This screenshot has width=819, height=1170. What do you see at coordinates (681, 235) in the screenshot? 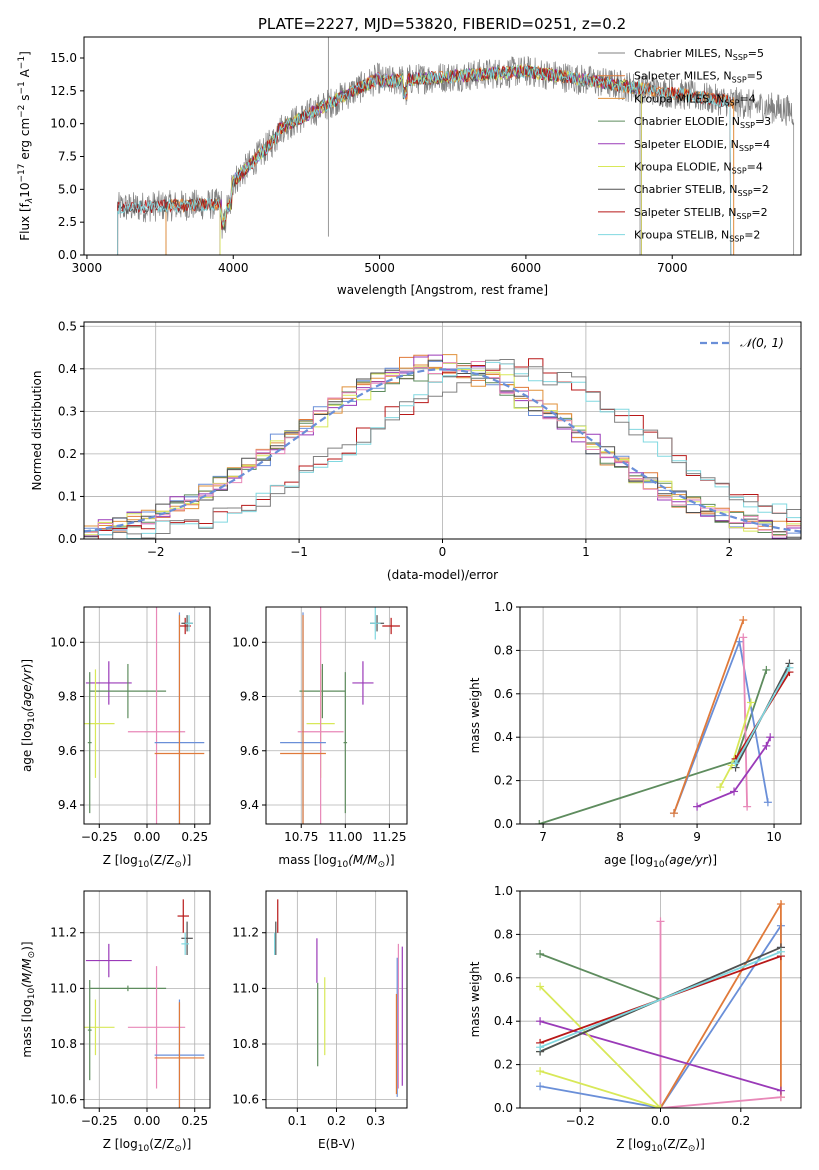
I see `label-part: Kroupa STELIB, N` at bounding box center [681, 235].